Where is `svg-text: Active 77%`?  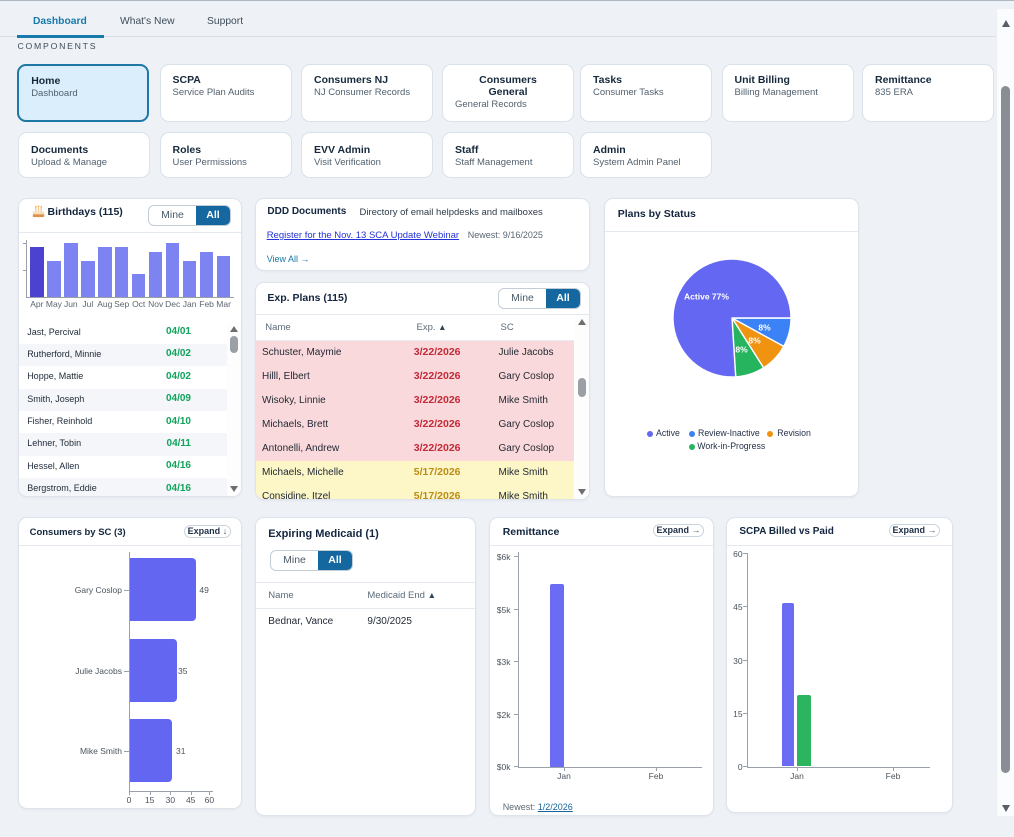
svg-text: Active 77% is located at coordinates (706, 297).